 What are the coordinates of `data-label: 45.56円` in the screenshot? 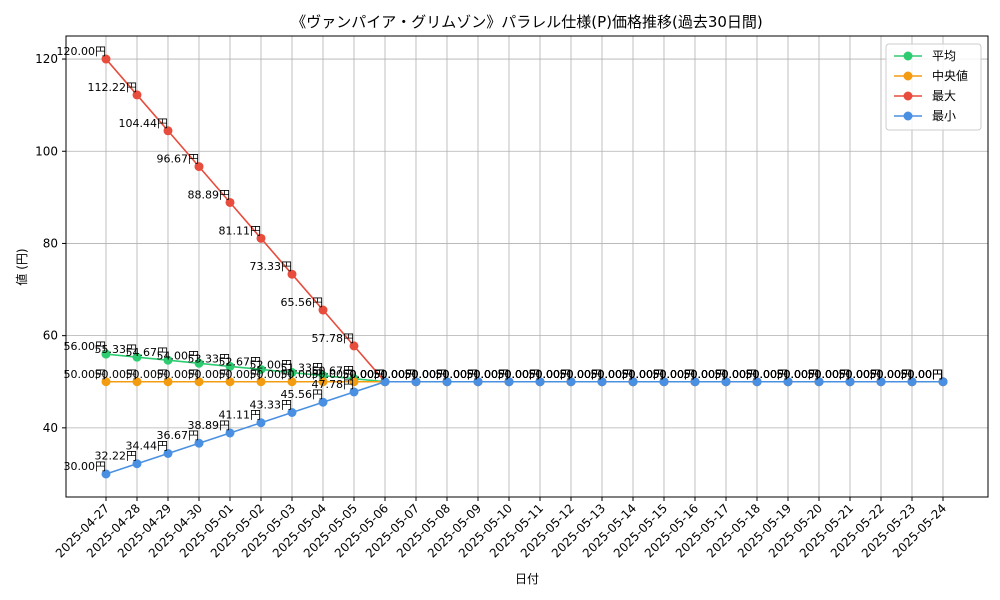 It's located at (302, 394).